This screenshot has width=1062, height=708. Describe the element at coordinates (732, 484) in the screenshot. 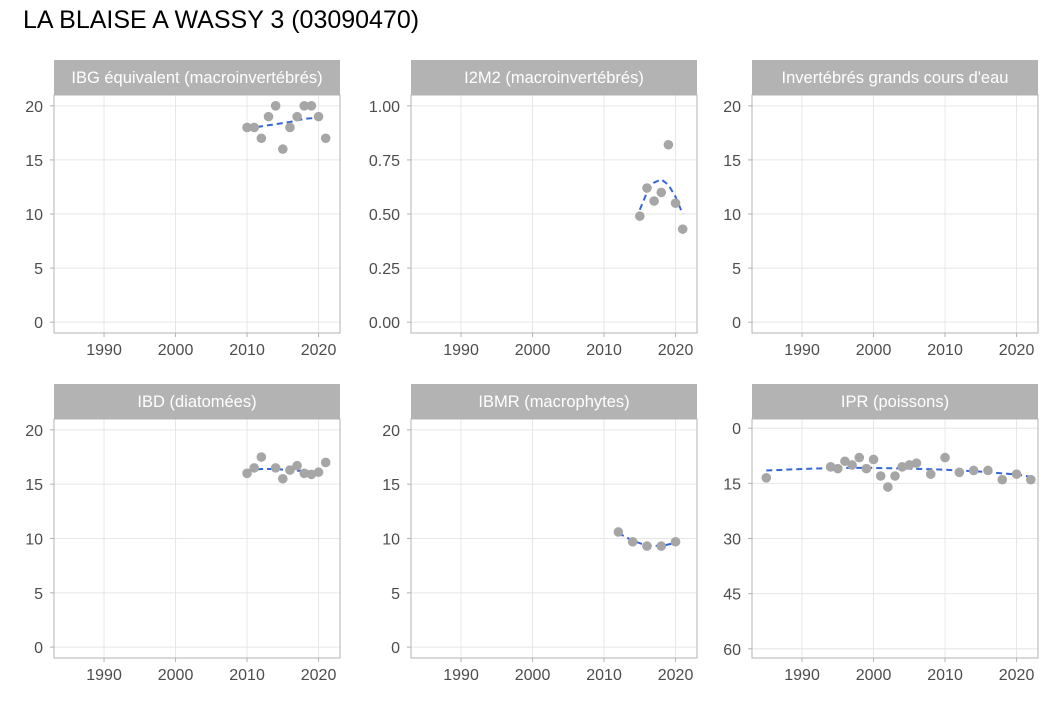

I see `panel-6-y-tick-label: 15` at that location.